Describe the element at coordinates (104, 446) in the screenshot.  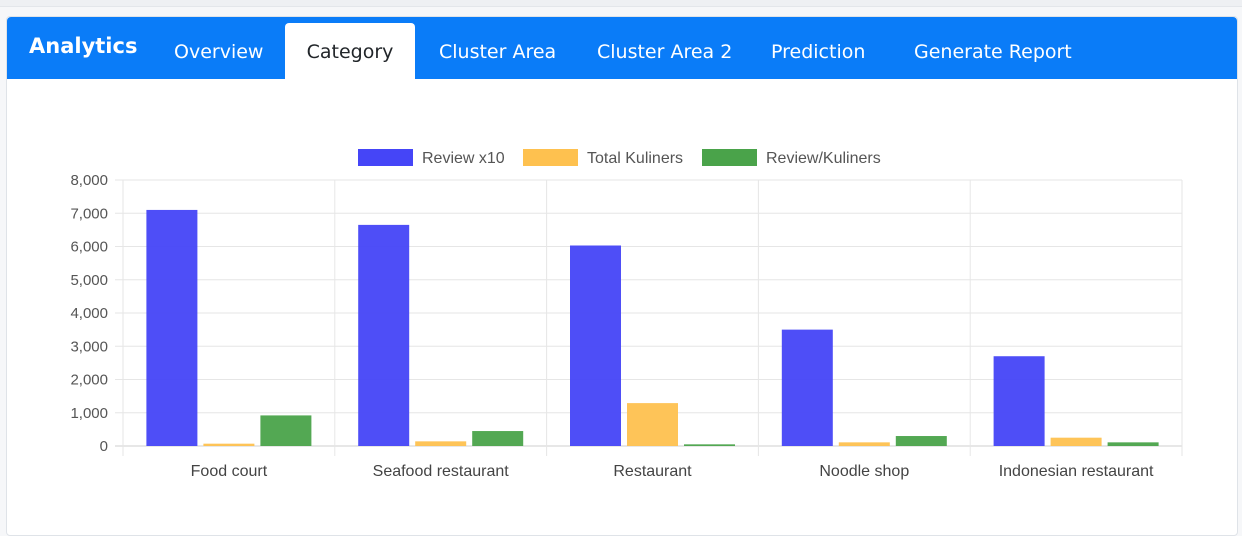
I see `y-tick-label: 0` at that location.